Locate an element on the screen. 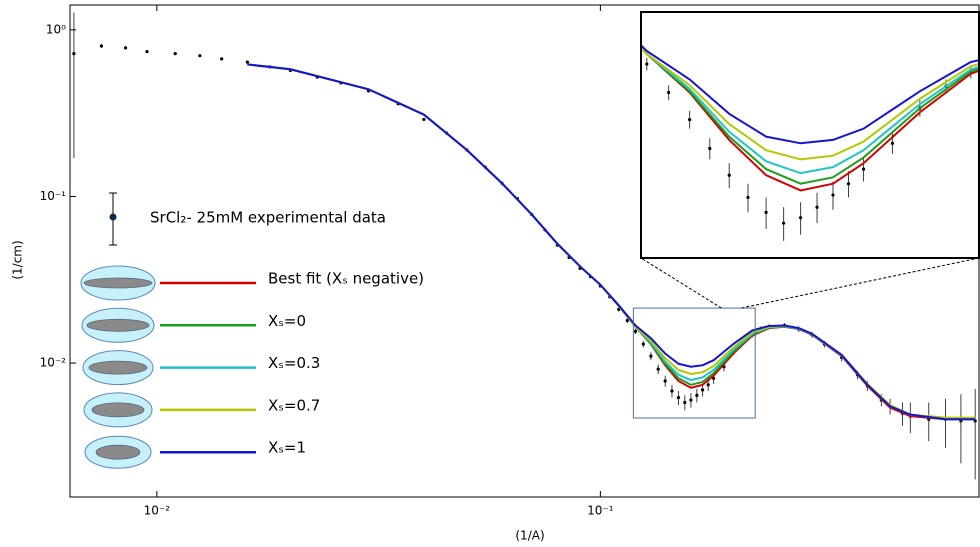  legend-marker is located at coordinates (113, 217).